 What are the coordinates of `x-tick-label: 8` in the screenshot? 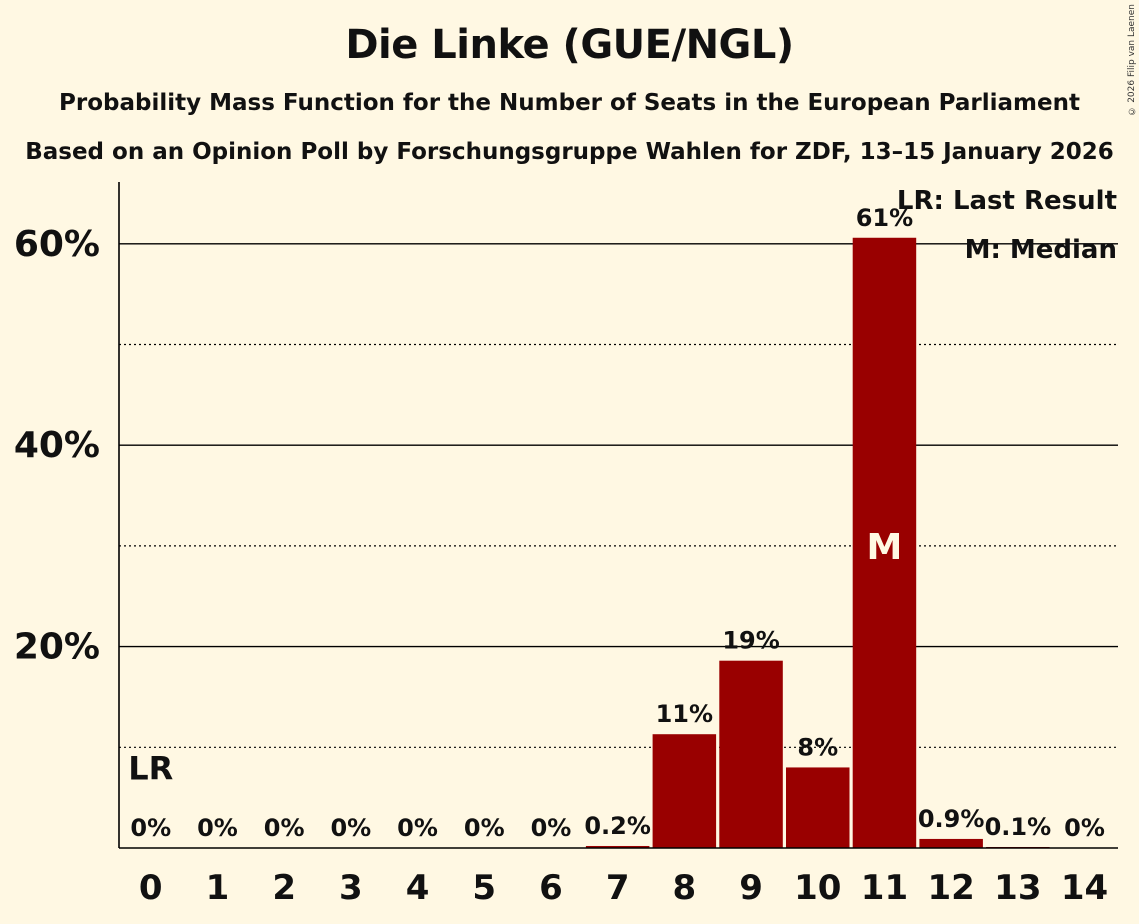 It's located at (685, 888).